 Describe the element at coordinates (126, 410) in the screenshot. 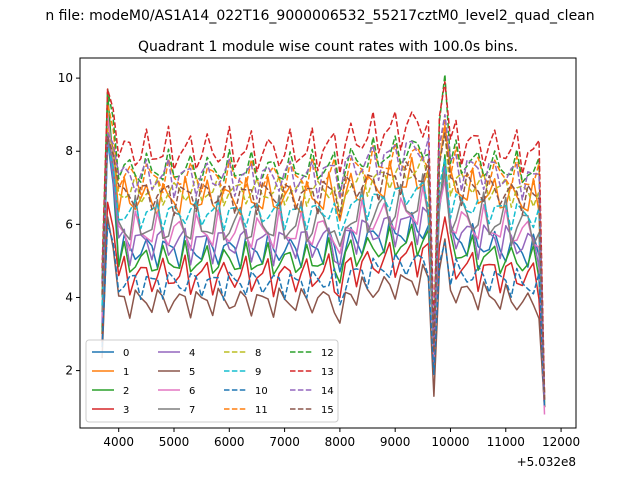

I see `legend-label-3: 3` at that location.